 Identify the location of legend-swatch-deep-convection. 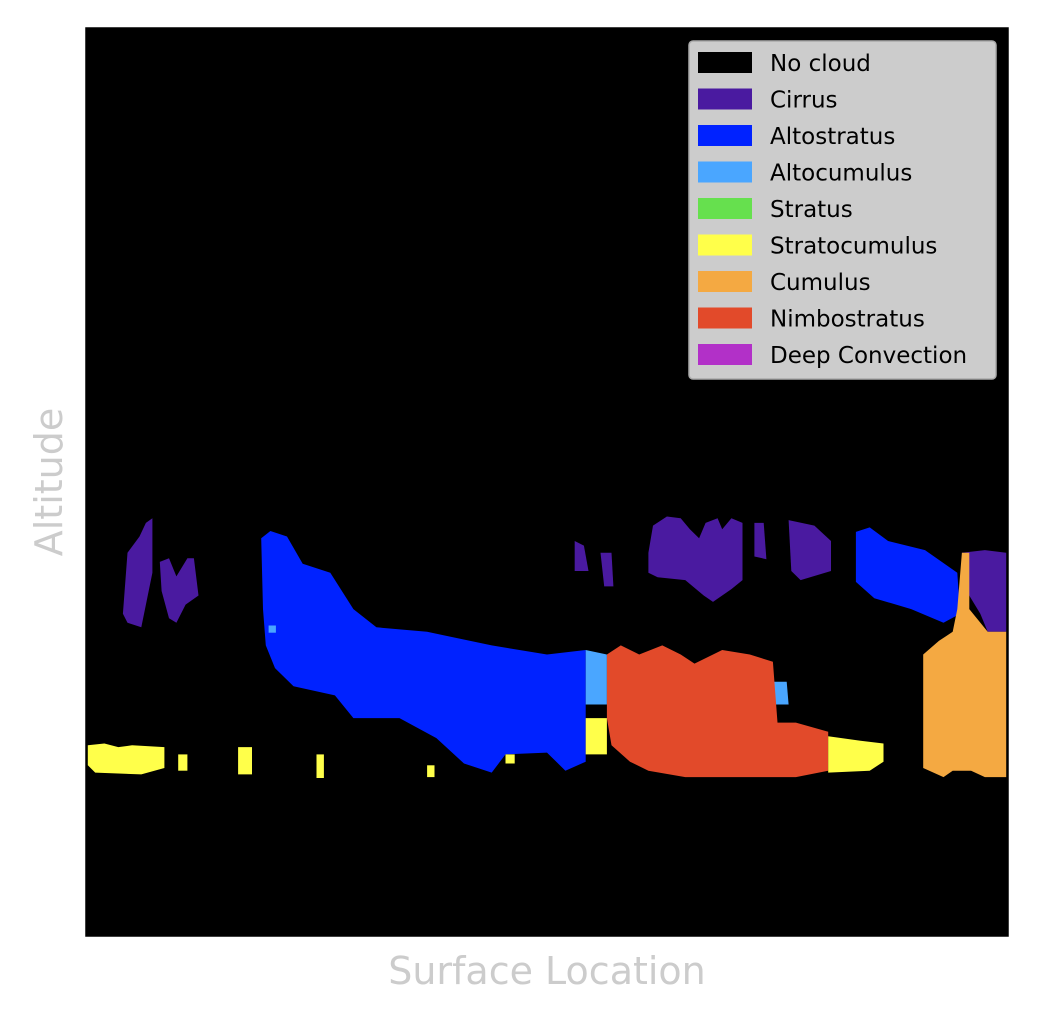
(725, 354).